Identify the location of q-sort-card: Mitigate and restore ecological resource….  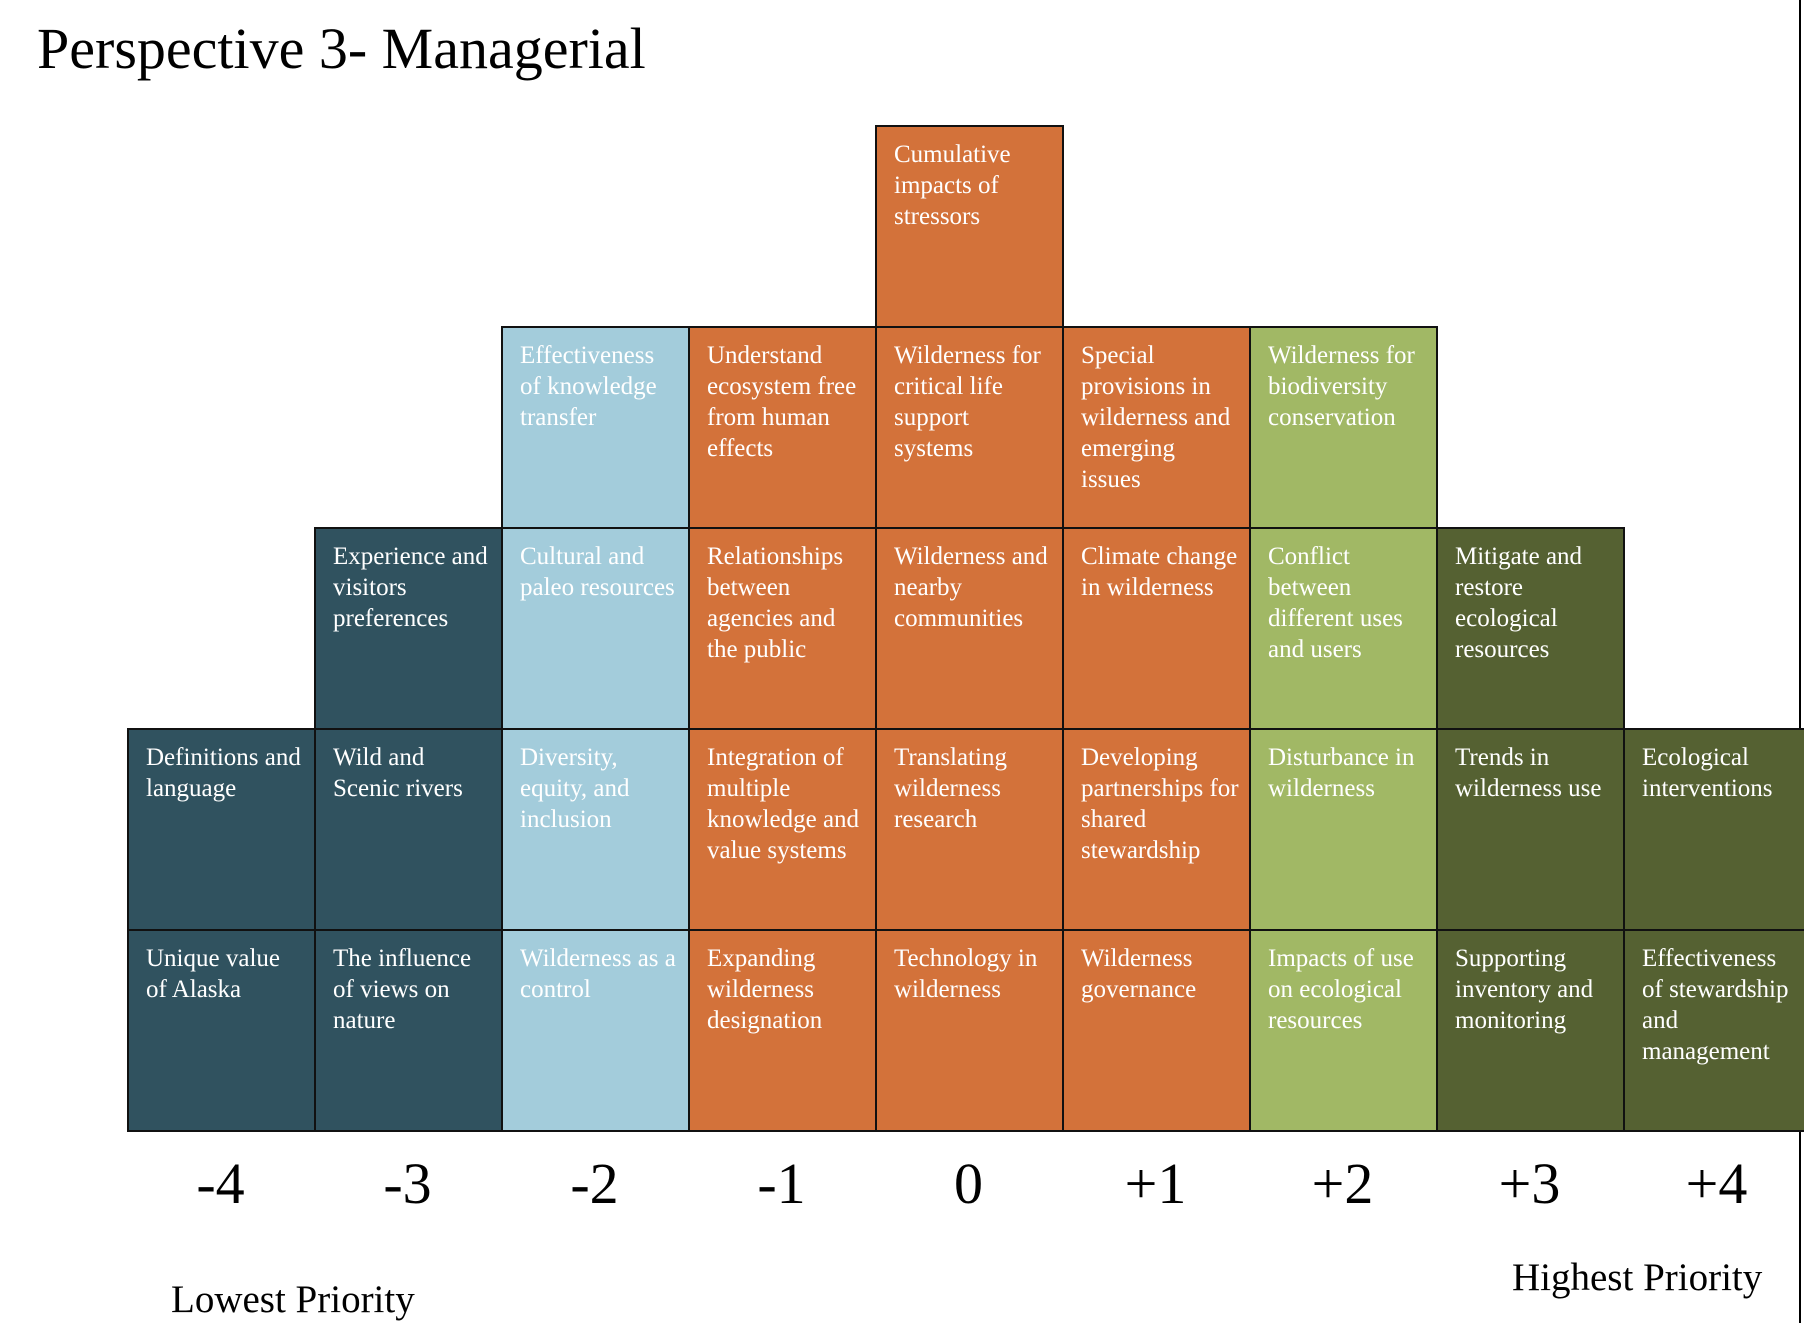
(1530, 628).